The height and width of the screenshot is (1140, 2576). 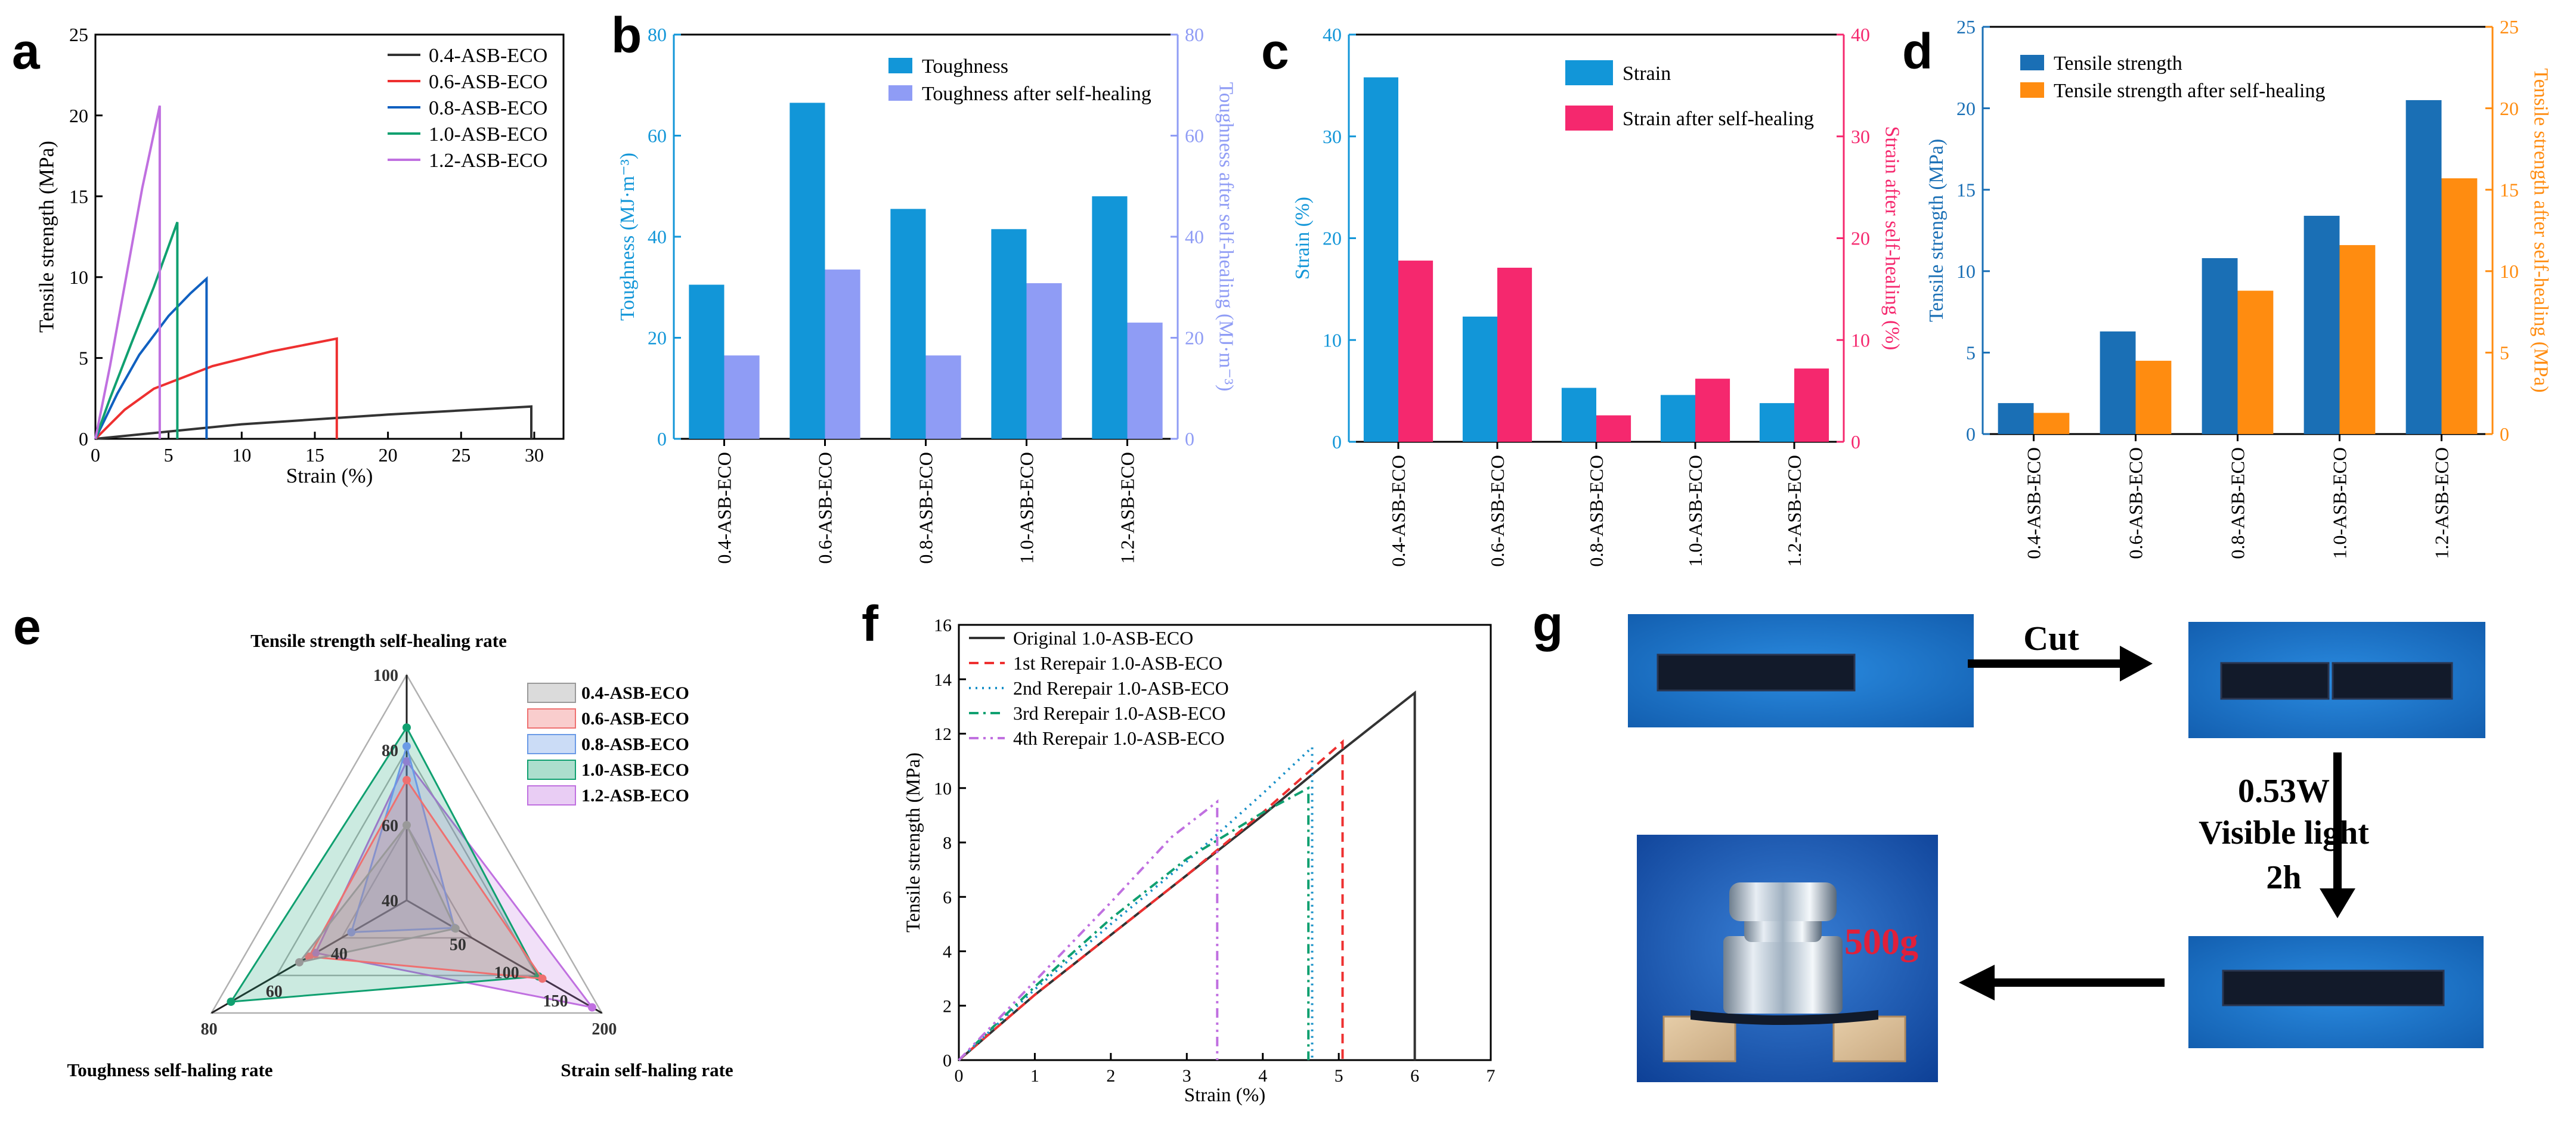 I want to click on x-tick-label: 6, so click(x=1415, y=1076).